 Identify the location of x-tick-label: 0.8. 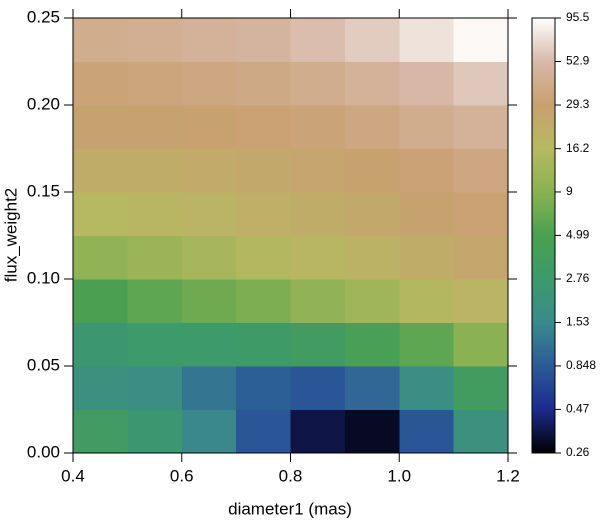
(291, 475).